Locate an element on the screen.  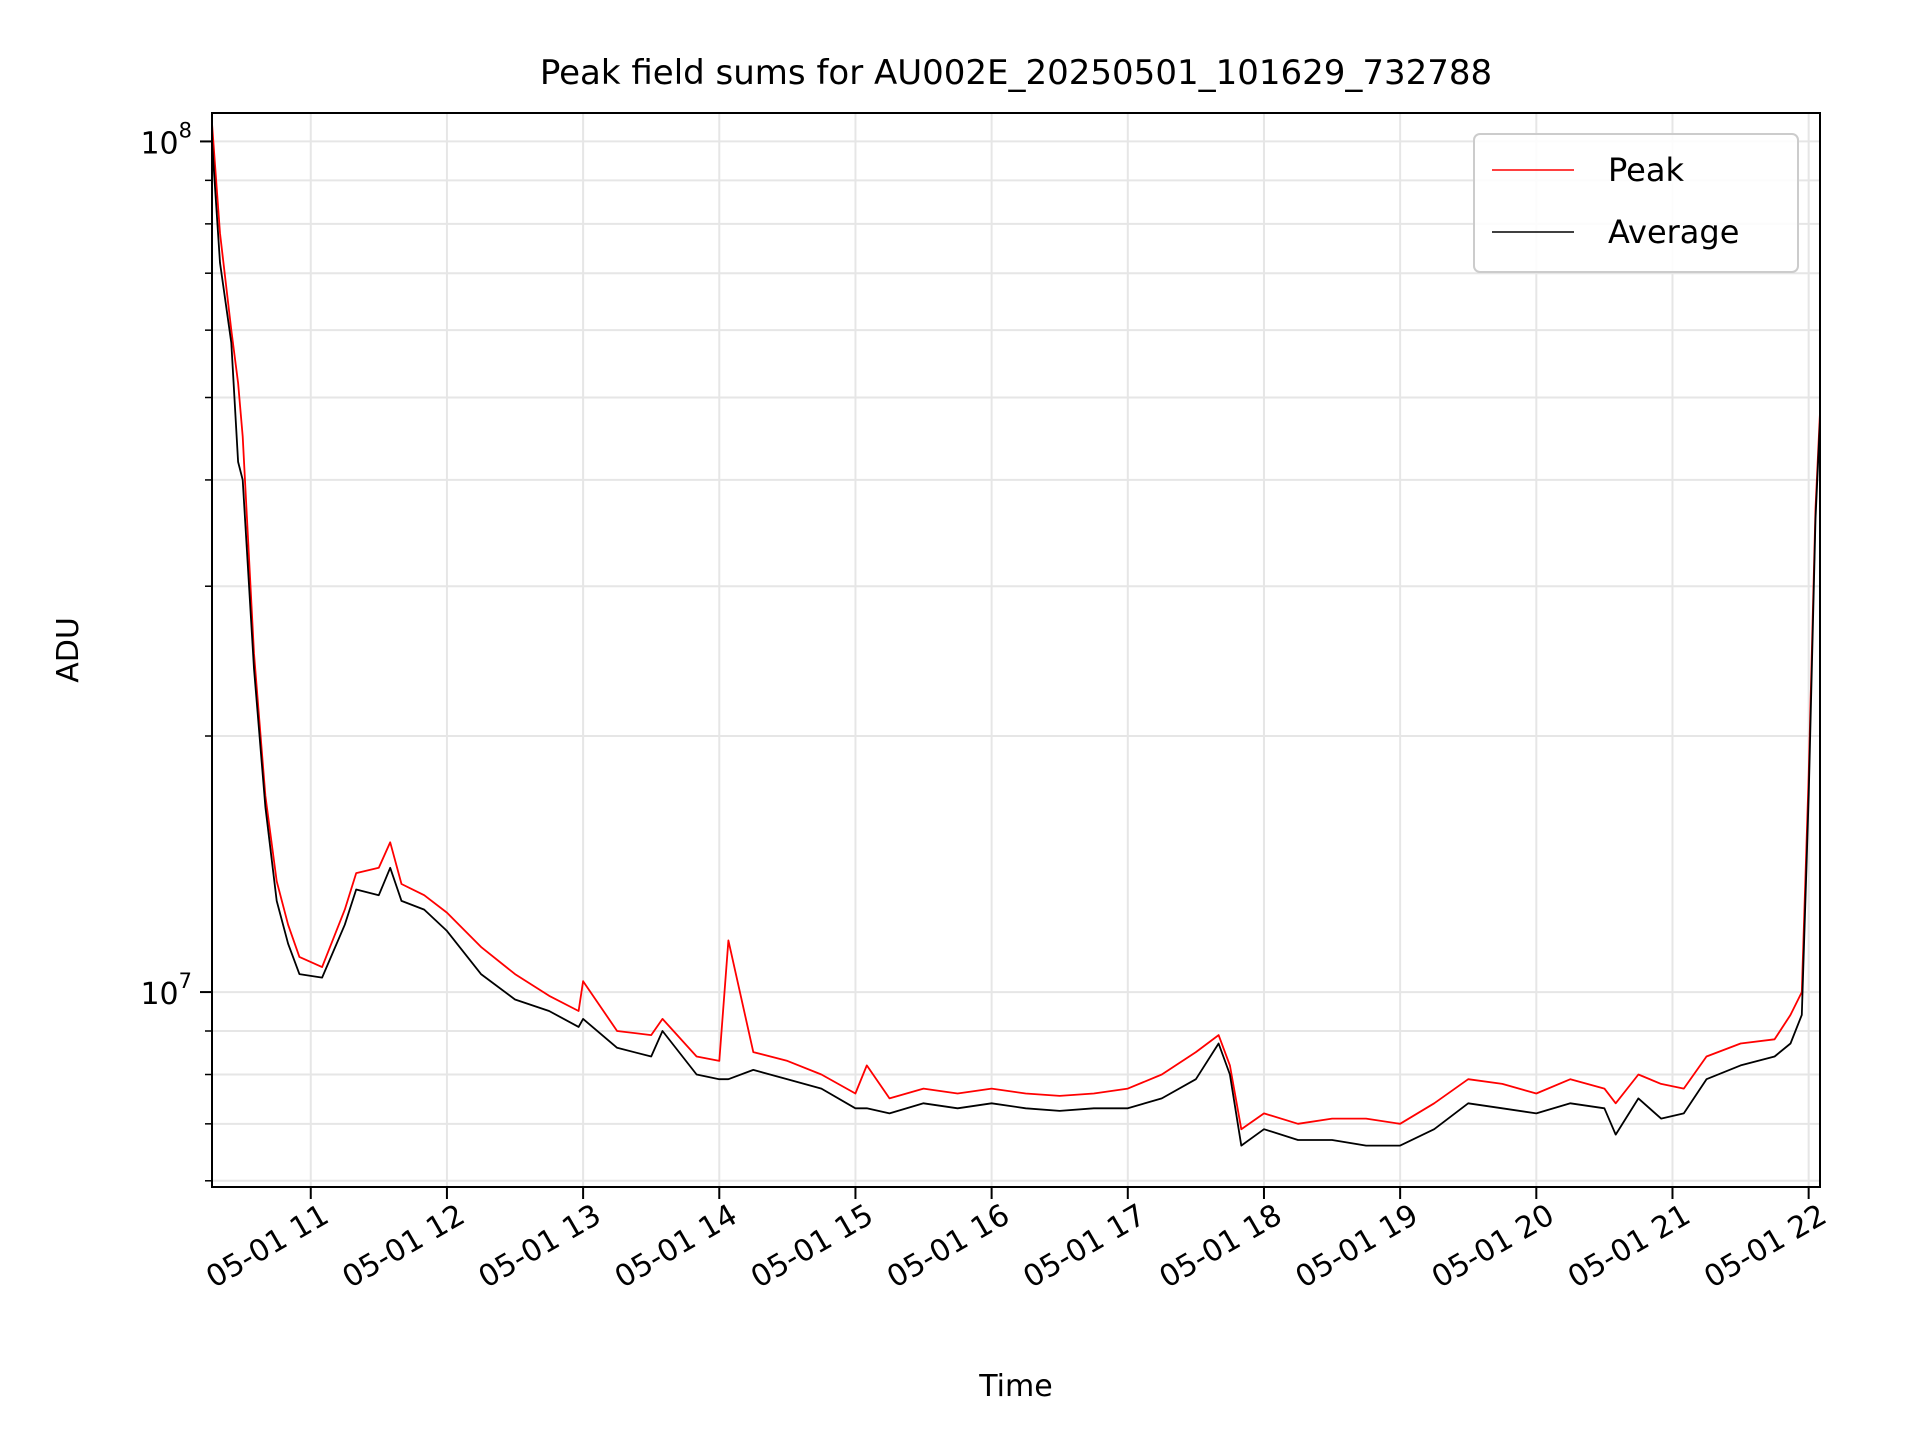
legend: Peak Average is located at coordinates (1636, 203).